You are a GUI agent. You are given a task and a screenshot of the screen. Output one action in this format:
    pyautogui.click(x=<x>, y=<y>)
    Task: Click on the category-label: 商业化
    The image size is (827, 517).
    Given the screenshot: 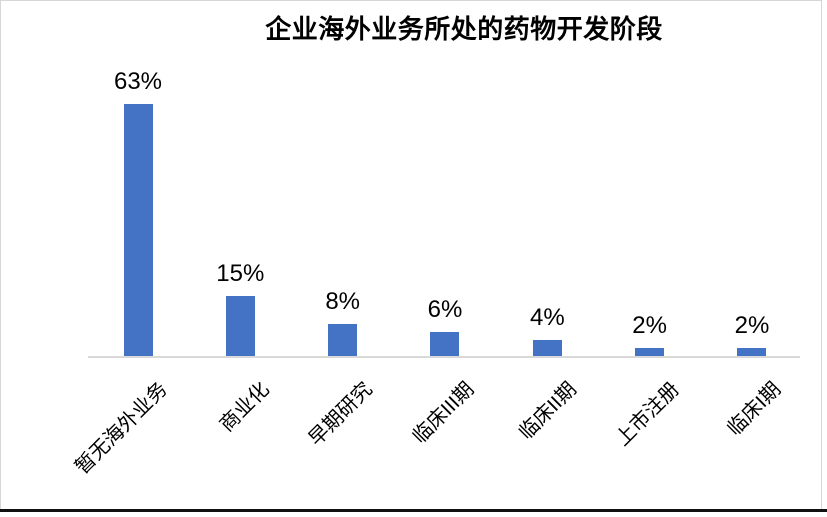 What is the action you would take?
    pyautogui.click(x=245, y=407)
    